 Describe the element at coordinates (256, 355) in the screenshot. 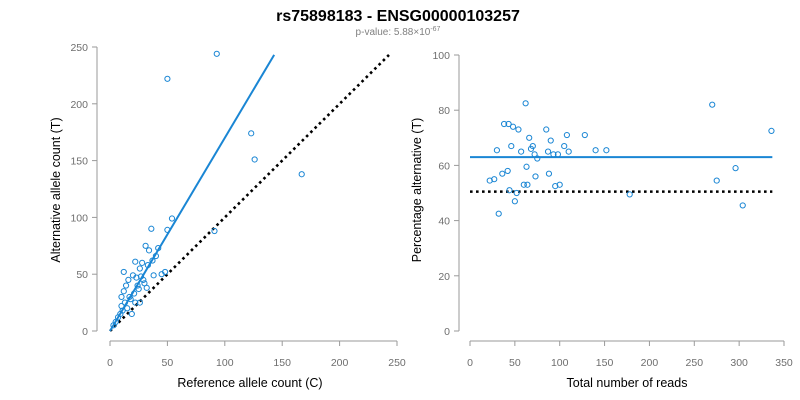

I see `x-ticks: 0 50 100 150 200 250` at that location.